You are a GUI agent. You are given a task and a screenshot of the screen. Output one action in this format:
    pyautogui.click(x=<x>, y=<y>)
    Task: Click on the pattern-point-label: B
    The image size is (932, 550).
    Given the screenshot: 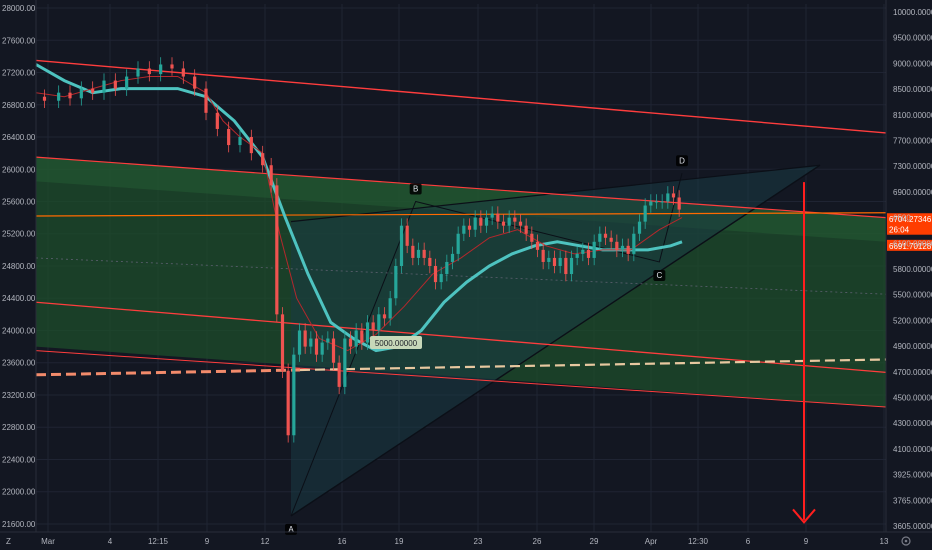 What is the action you would take?
    pyautogui.click(x=415, y=188)
    